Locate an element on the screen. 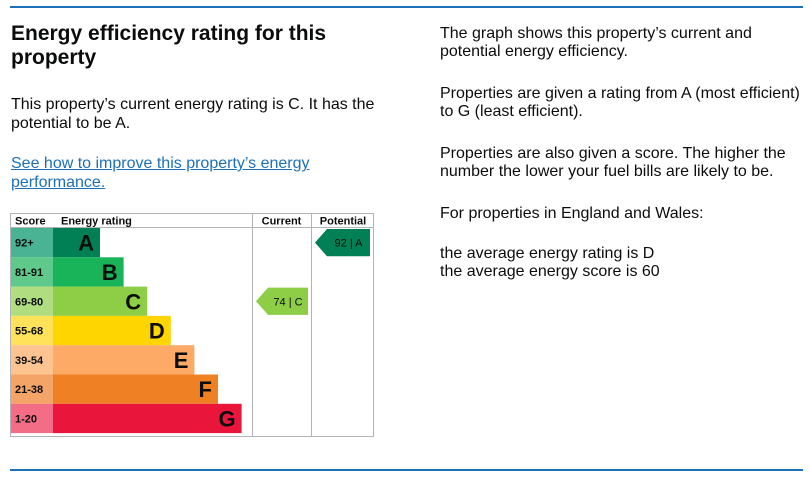  score-cell-c is located at coordinates (32, 301).